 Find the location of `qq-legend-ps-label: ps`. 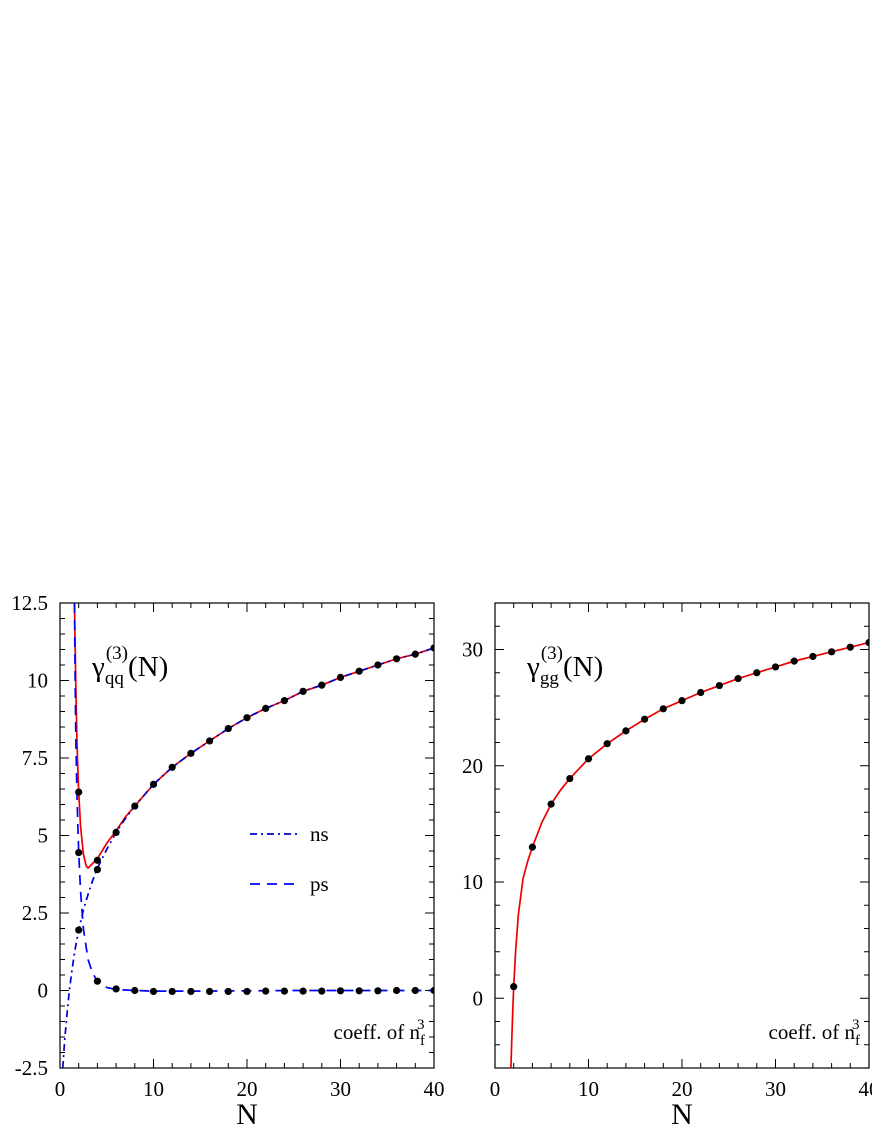

qq-legend-ps-label: ps is located at coordinates (319, 884).